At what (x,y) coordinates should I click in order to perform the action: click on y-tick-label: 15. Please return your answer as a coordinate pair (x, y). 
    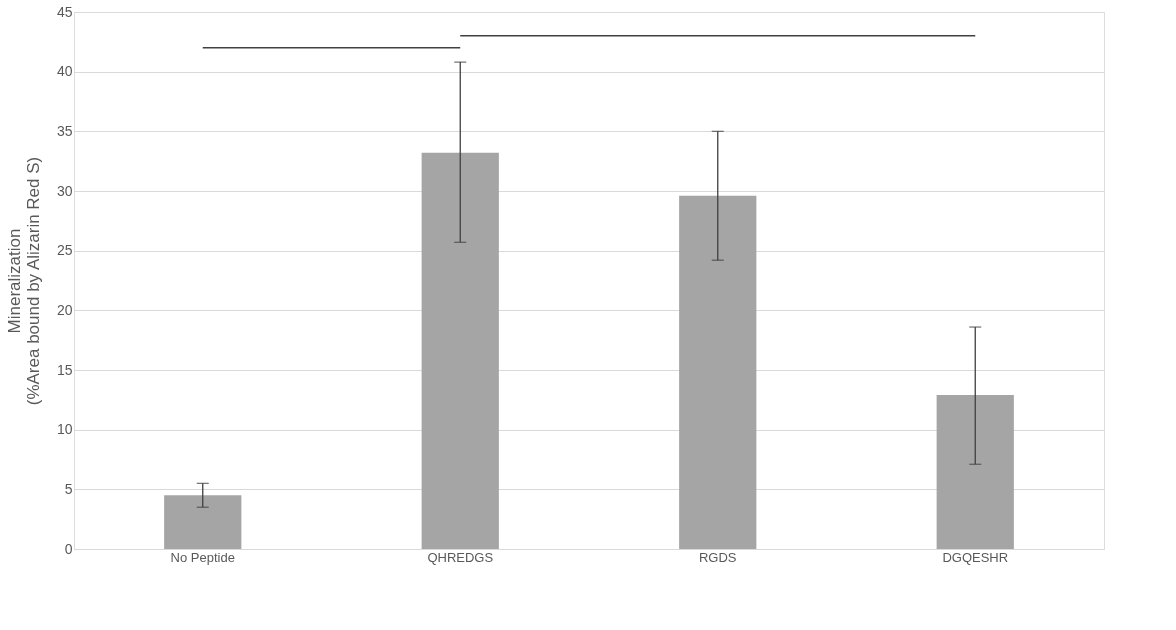
    Looking at the image, I should click on (64, 369).